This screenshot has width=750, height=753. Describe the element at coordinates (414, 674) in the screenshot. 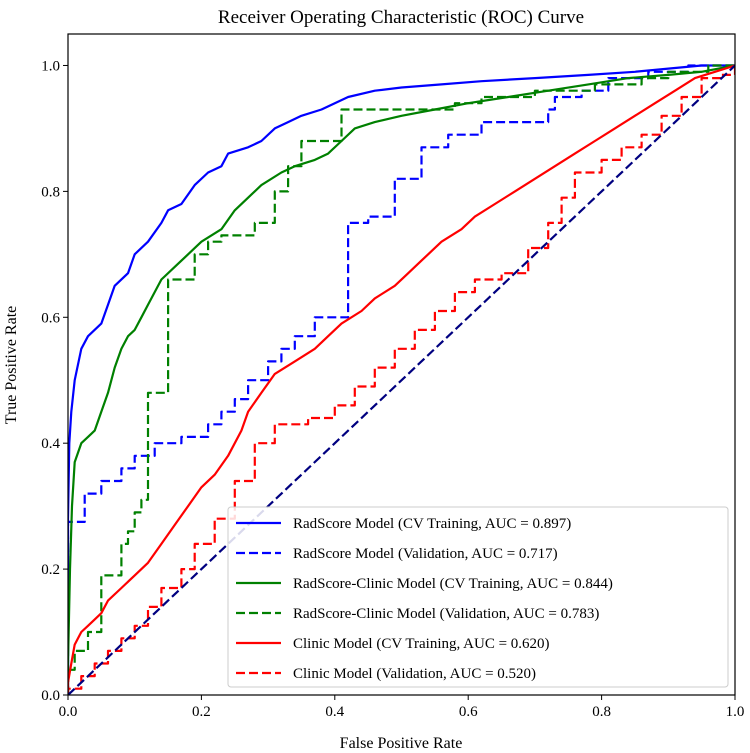

I see `legend-label-5: Clinic Model (Validation, AUC = 0.520)` at that location.